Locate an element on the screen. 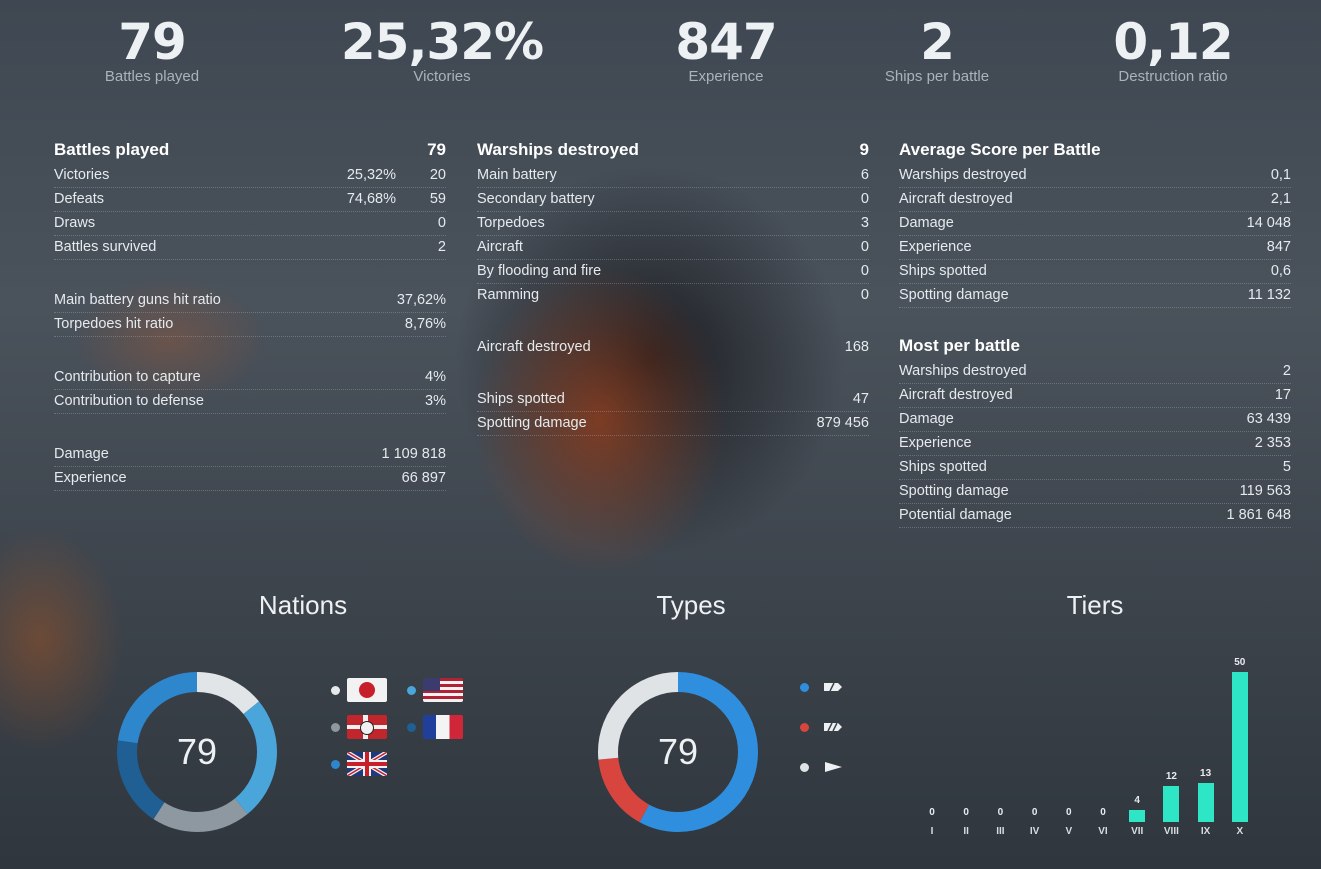 The height and width of the screenshot is (869, 1321). types-donut-chart: 79 is located at coordinates (678, 752).